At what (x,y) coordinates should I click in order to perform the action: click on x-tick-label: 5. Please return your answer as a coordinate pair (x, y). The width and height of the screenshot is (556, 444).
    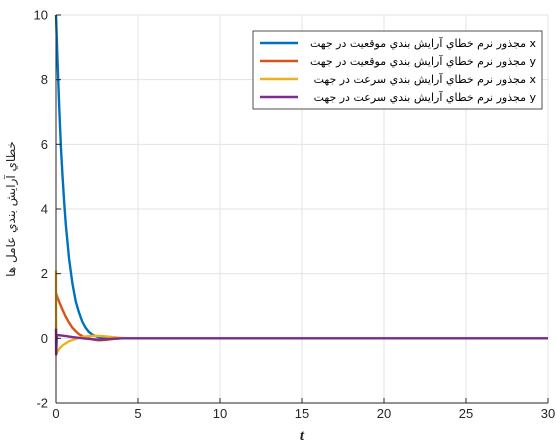
    Looking at the image, I should click on (137, 413).